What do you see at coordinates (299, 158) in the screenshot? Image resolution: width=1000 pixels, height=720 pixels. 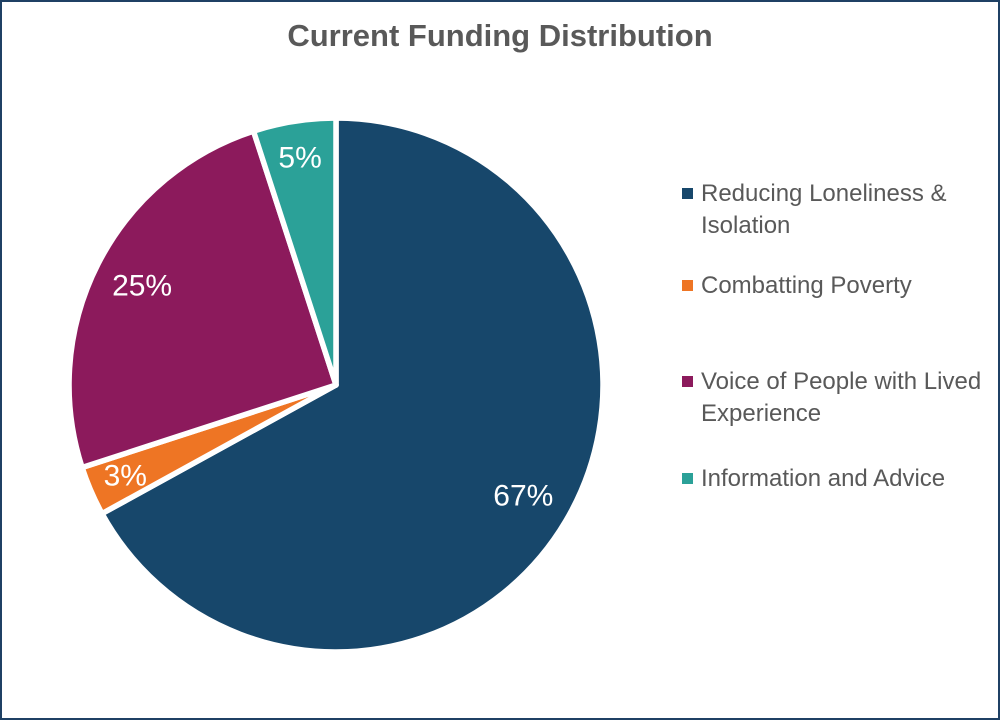 I see `pie-slice-percent-label: 5%` at bounding box center [299, 158].